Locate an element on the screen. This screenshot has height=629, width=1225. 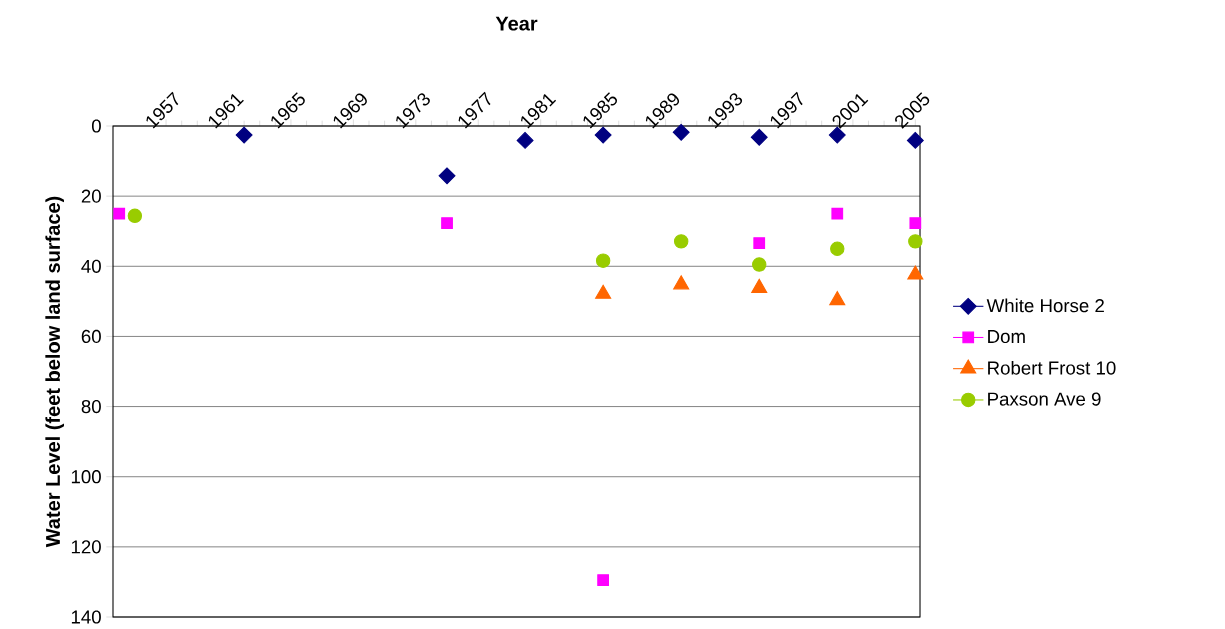
x-axis-title: Year is located at coordinates (516, 23).